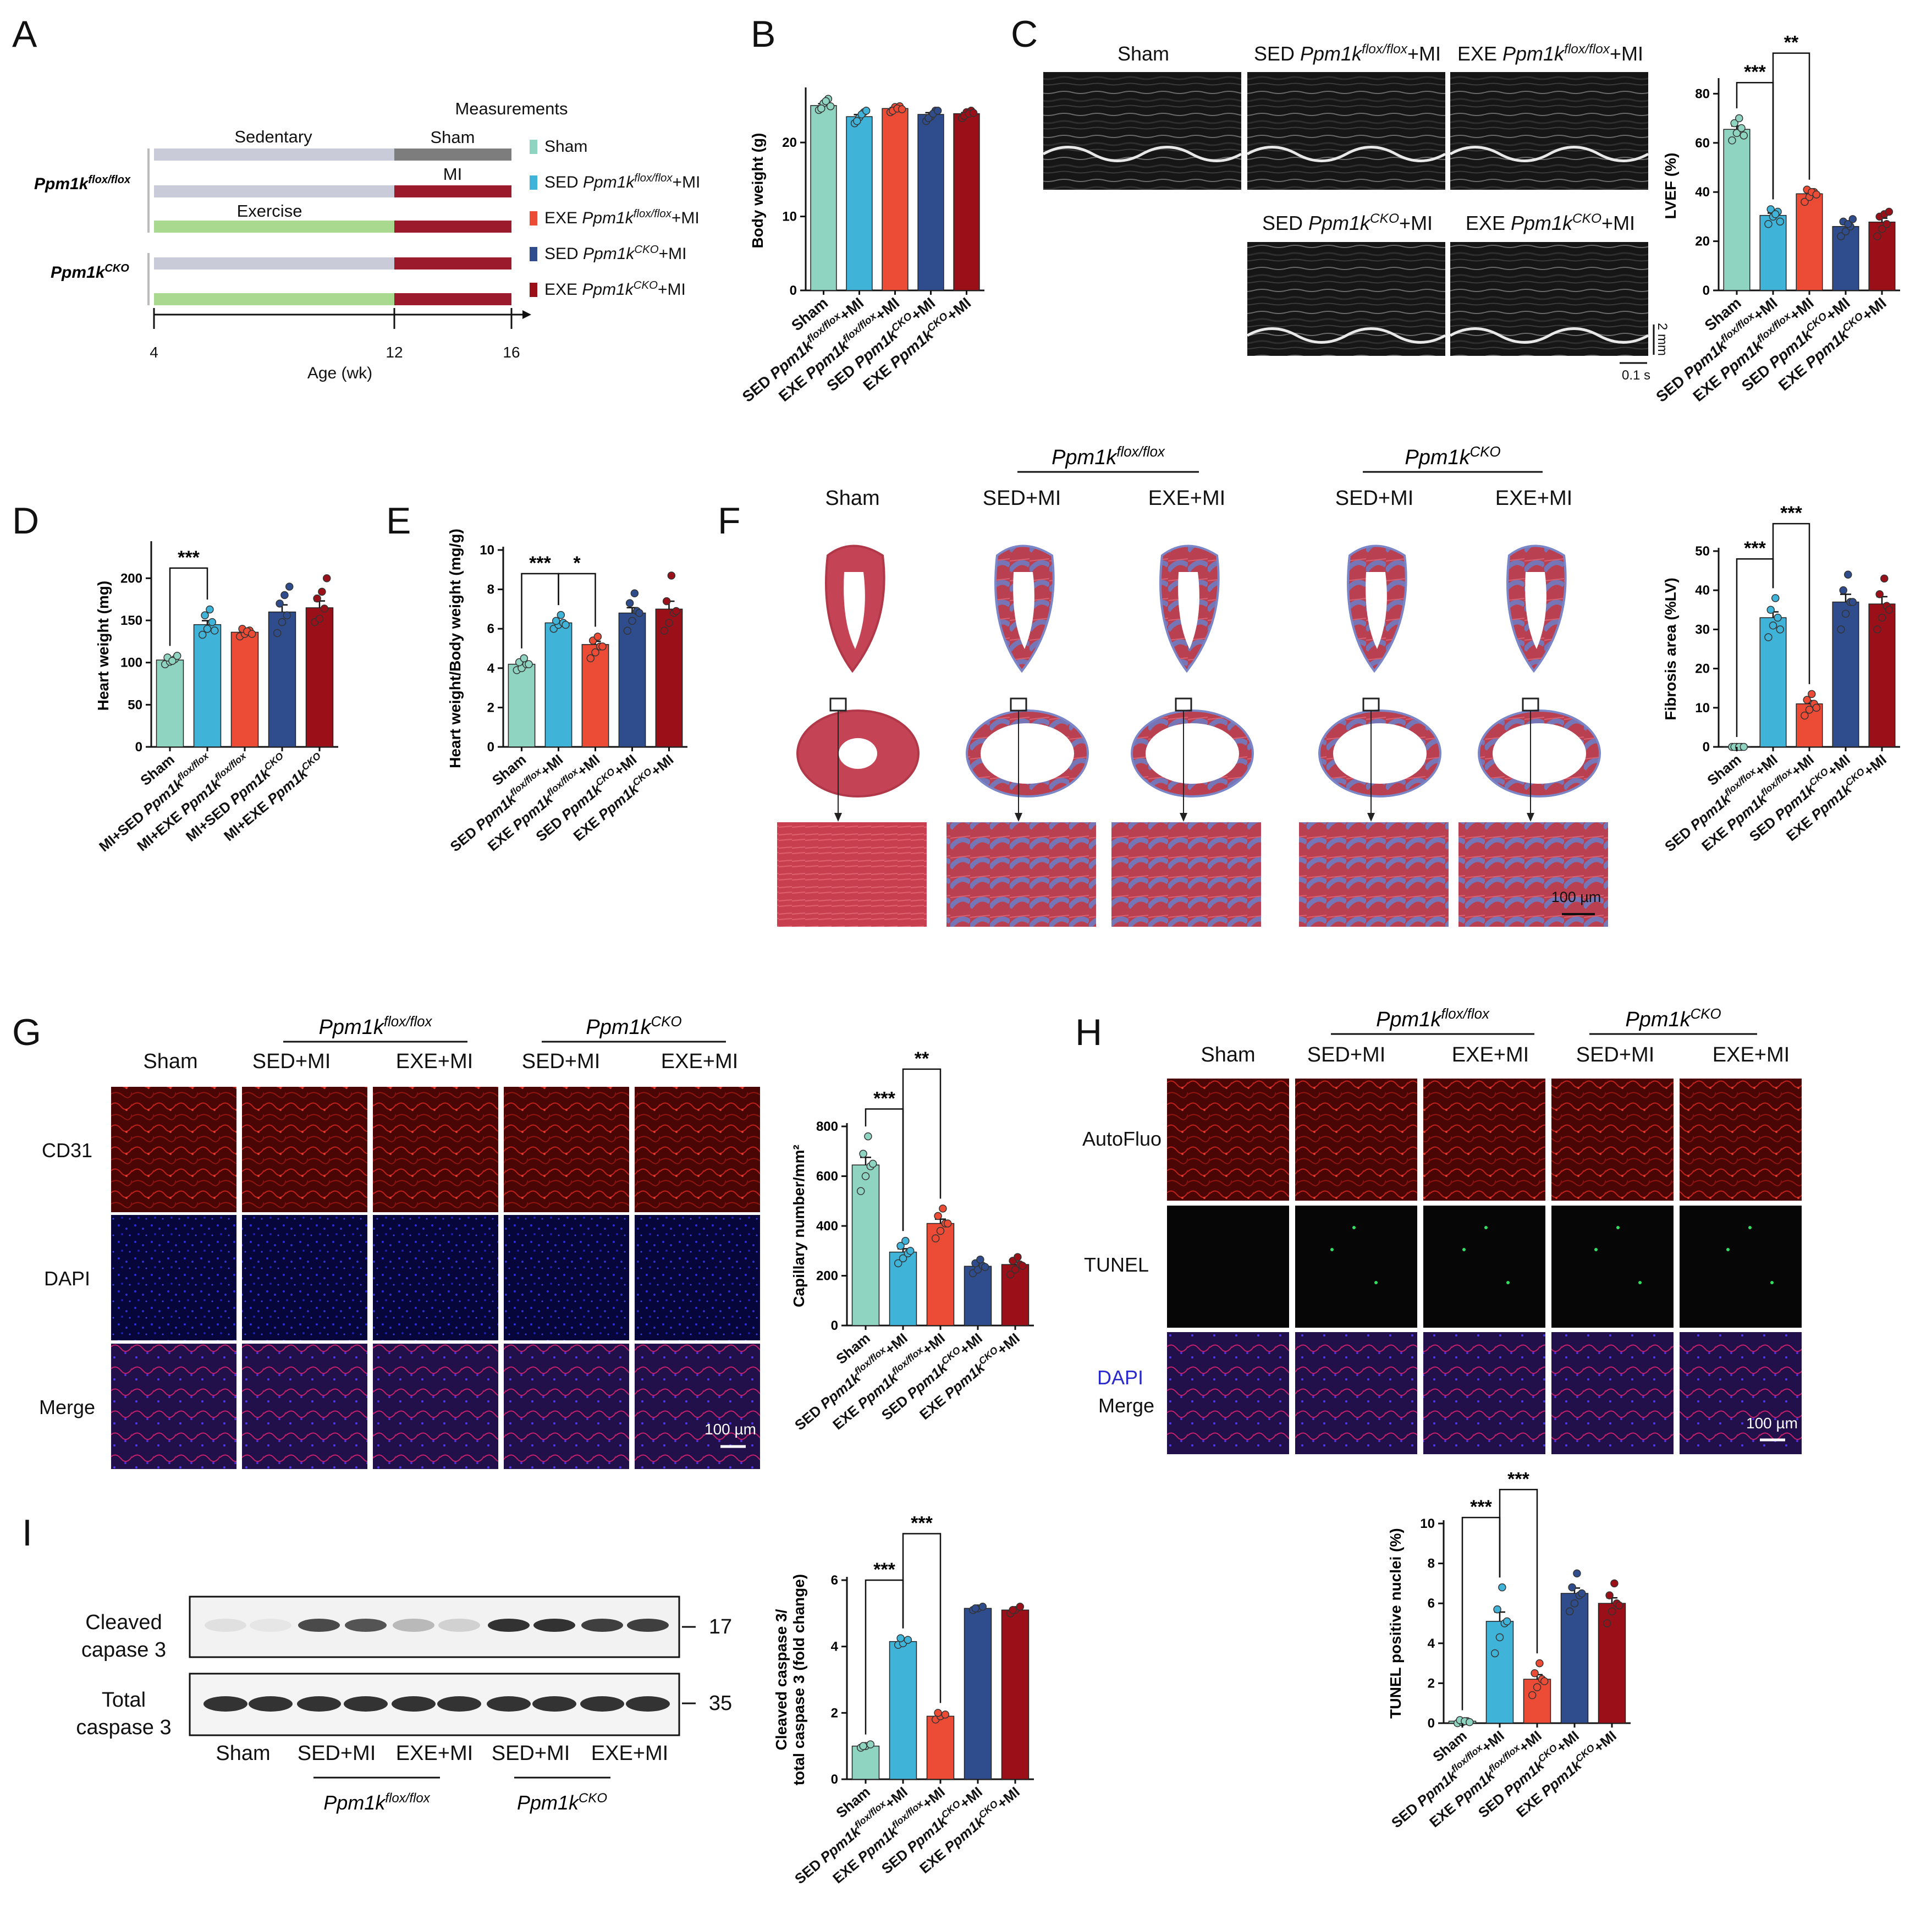  I want to click on h-image-r2-c1, so click(1356, 1393).